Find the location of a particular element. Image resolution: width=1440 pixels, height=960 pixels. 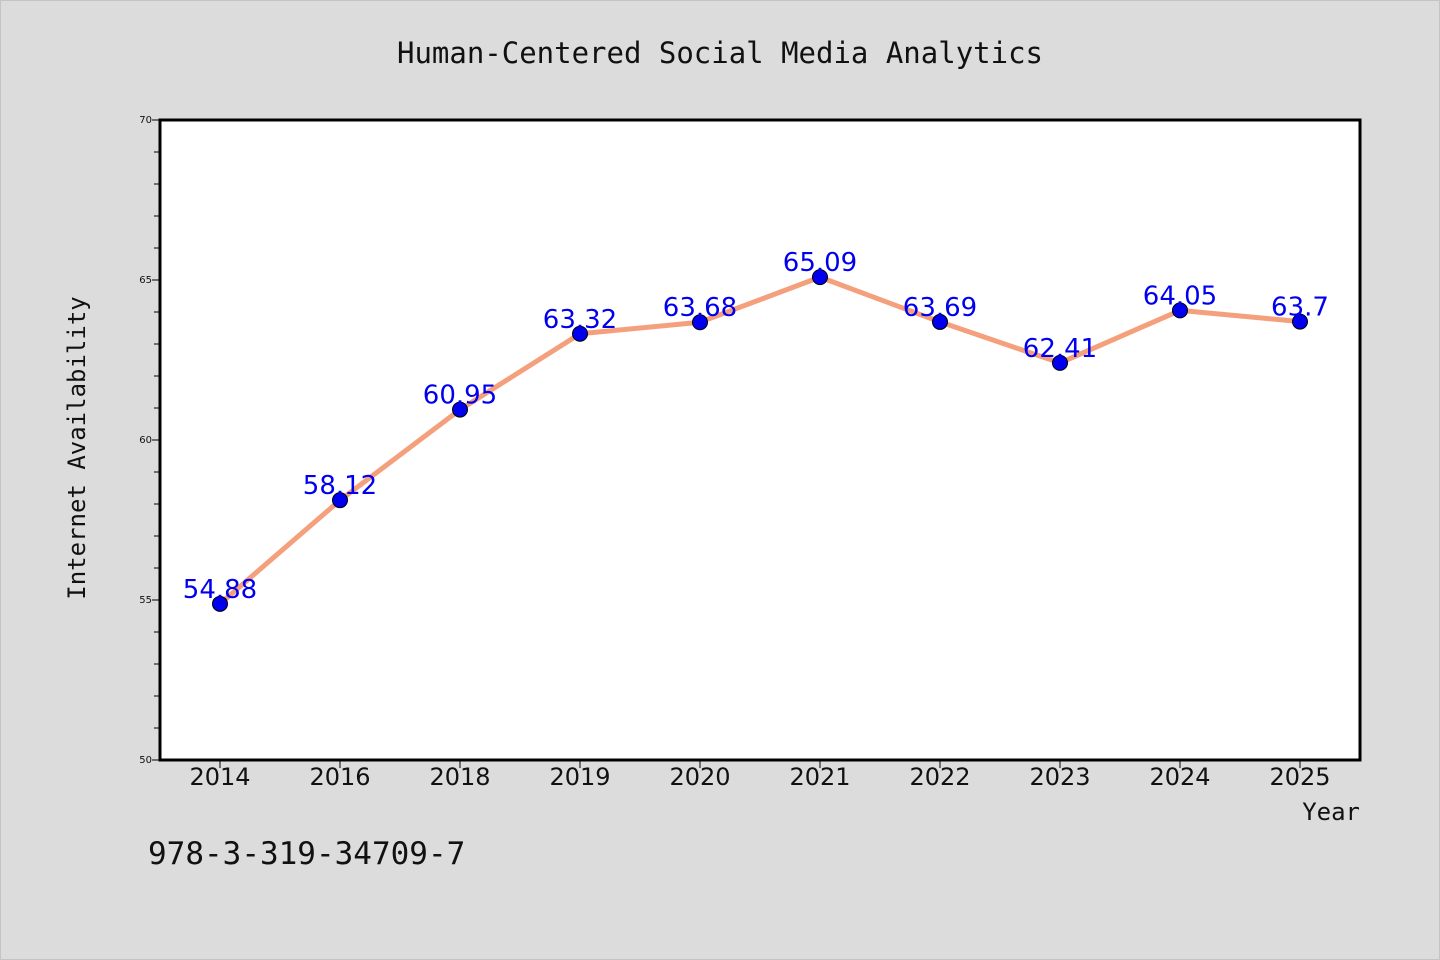

y-tick-label: 65 is located at coordinates (145, 280).